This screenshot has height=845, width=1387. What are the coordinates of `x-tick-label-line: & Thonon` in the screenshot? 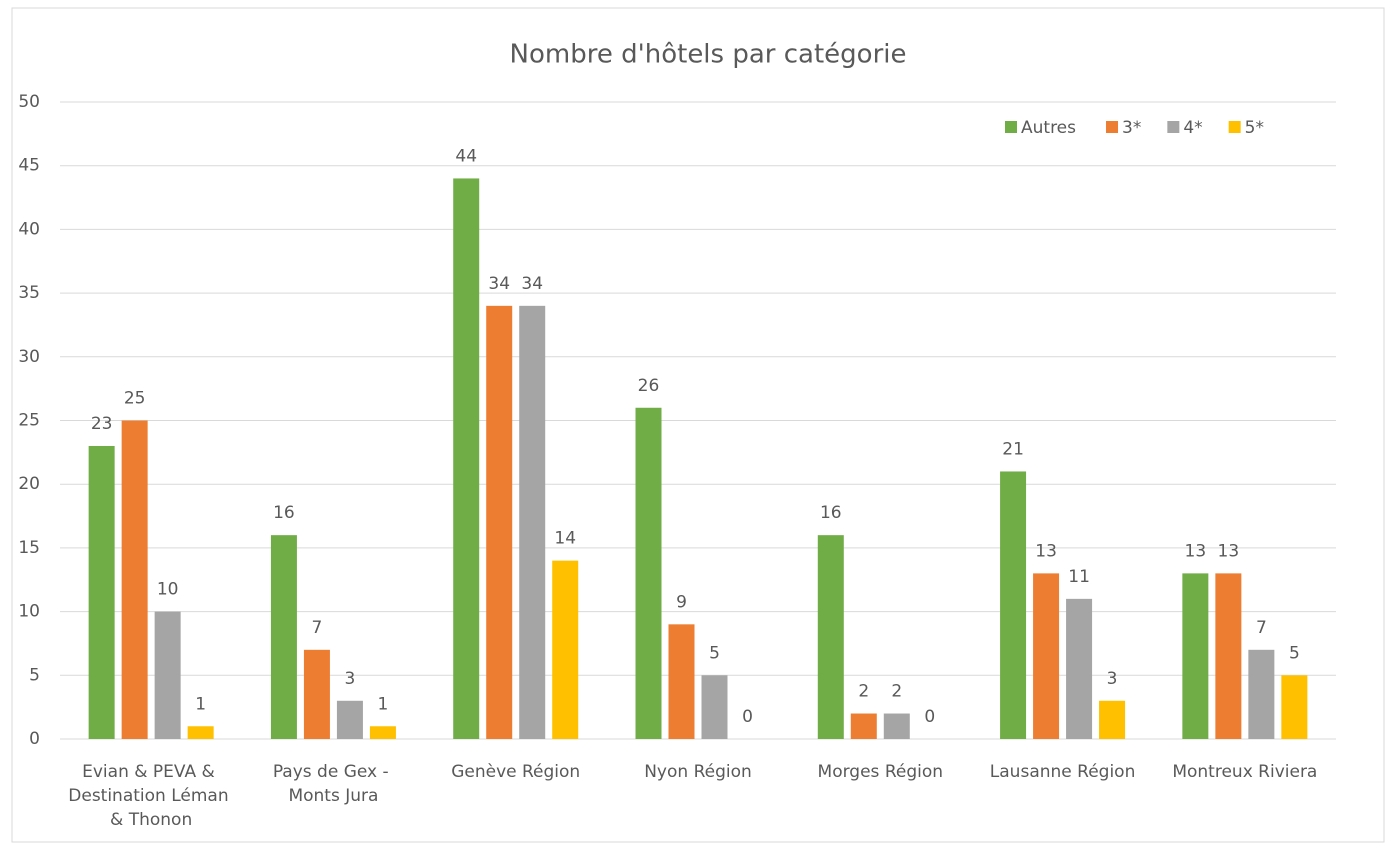 It's located at (151, 820).